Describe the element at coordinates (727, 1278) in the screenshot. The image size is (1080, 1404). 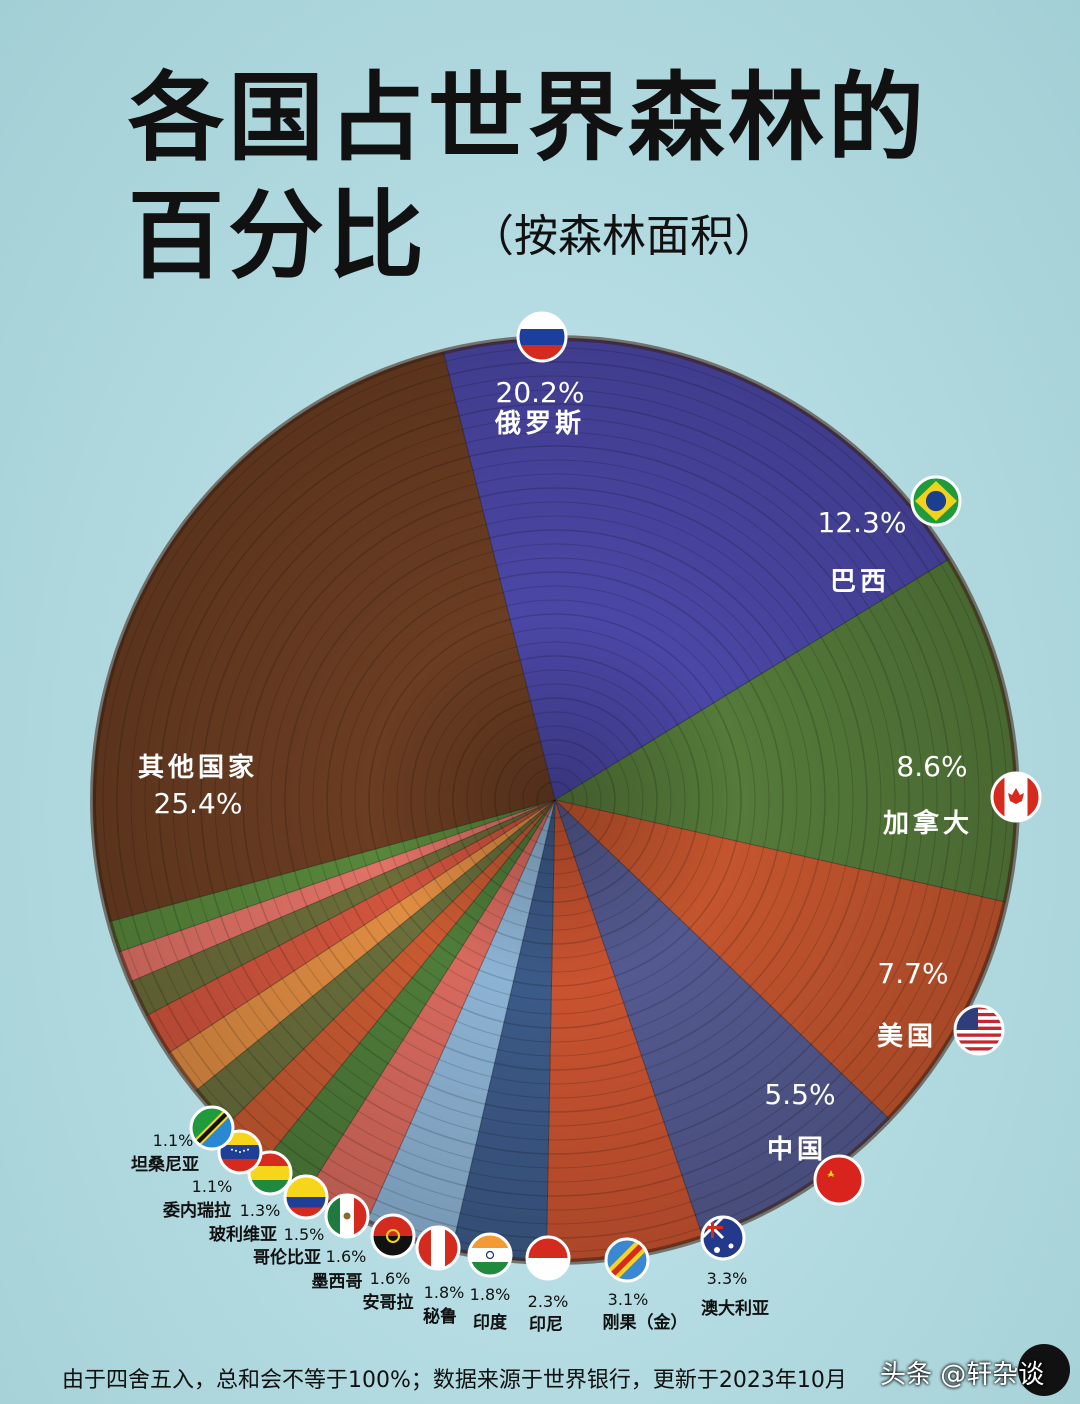
I see `slice-value-label: 3.3%` at that location.